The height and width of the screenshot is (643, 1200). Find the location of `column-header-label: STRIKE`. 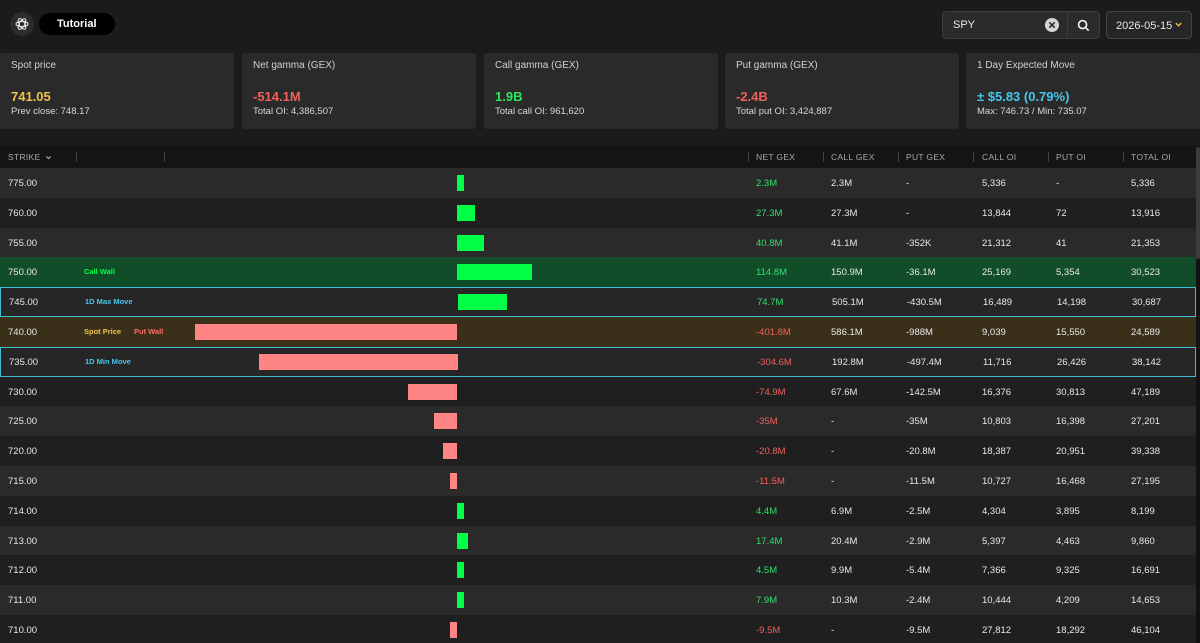

column-header-label: STRIKE is located at coordinates (24, 157).